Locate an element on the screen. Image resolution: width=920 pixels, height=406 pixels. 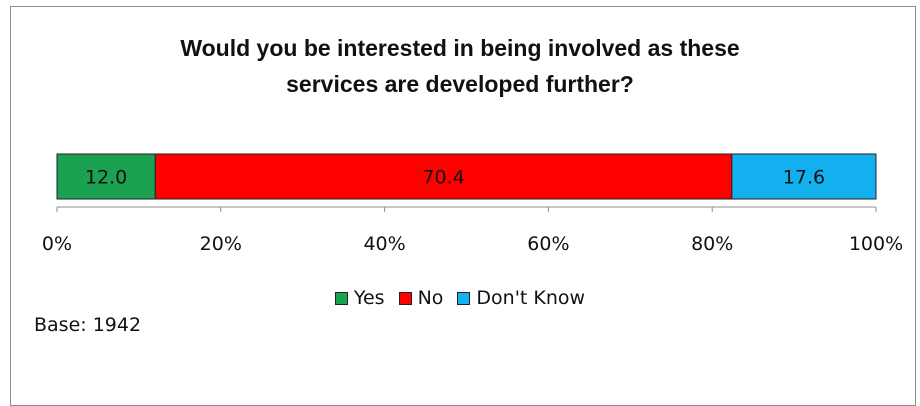
legend-item-dont-know: Don't Know is located at coordinates (521, 298).